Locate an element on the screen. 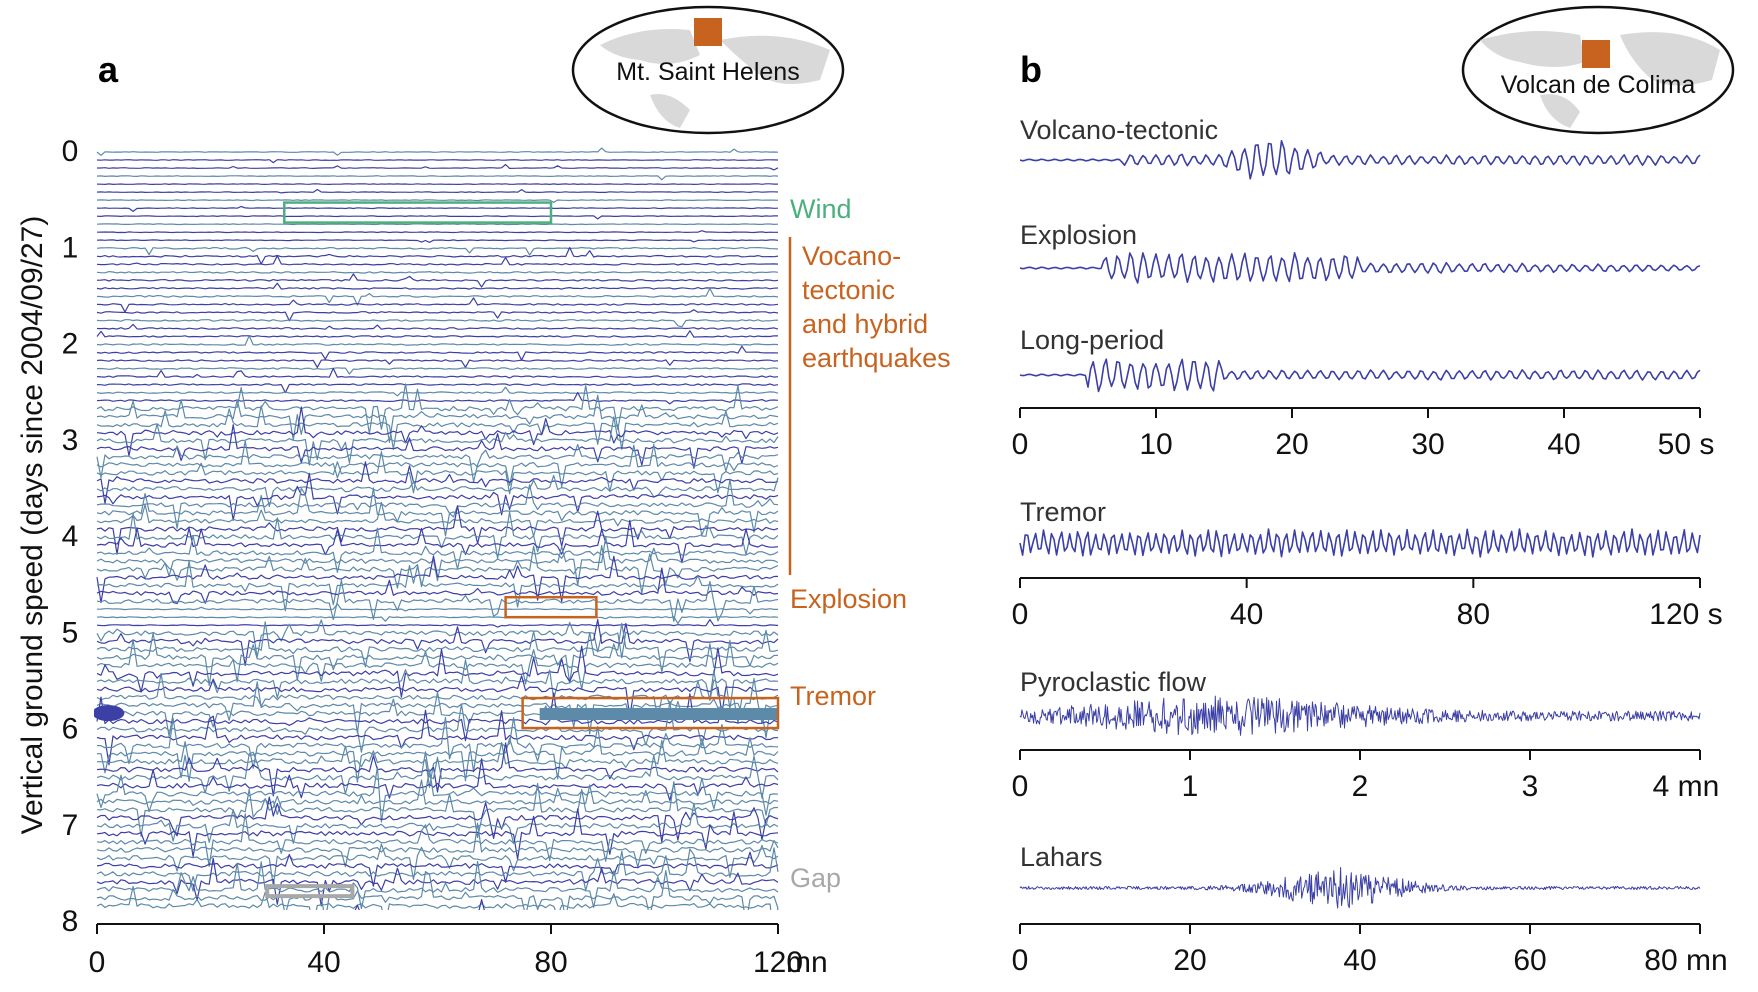 The width and height of the screenshot is (1758, 992). y-tick-label: 4 is located at coordinates (70, 536).